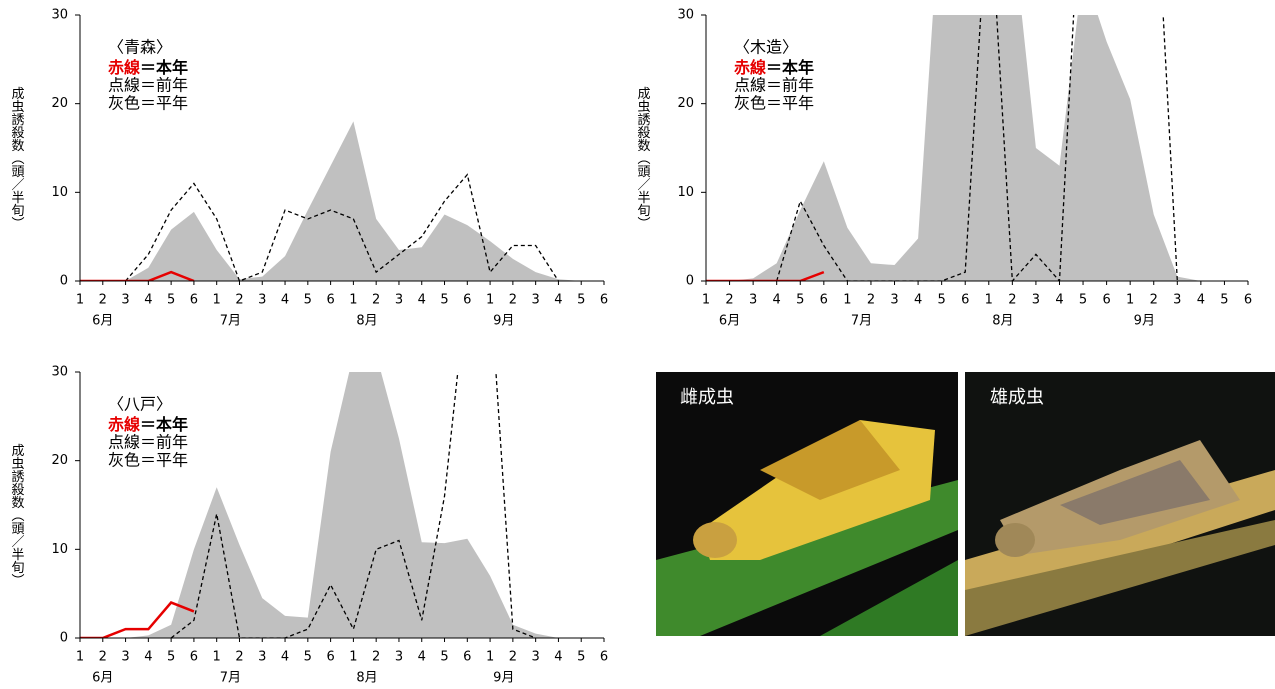 This screenshot has height=689, width=1275. Describe the element at coordinates (766, 47) in the screenshot. I see `legend-title: 〈木造〉` at that location.